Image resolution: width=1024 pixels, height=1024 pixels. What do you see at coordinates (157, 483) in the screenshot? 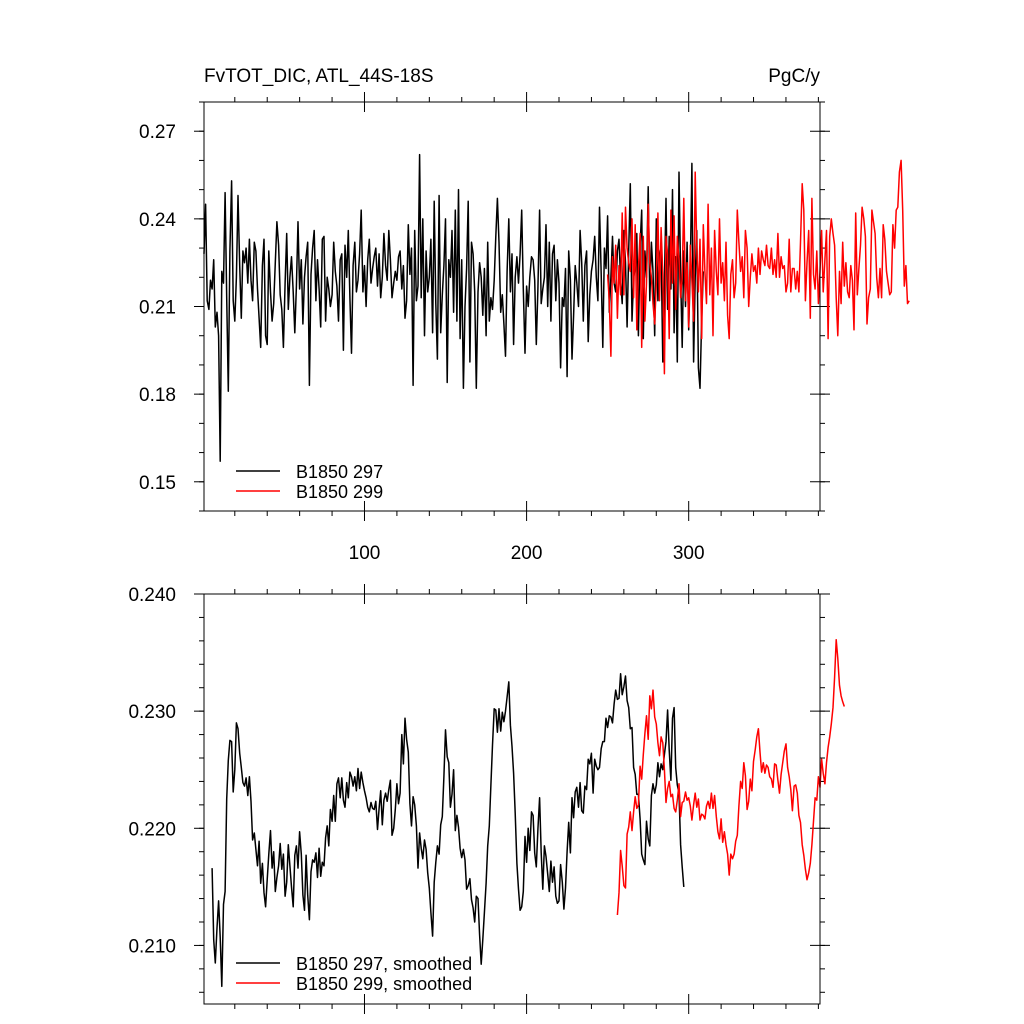
I see `y-tick-label: 0.15` at bounding box center [157, 483].